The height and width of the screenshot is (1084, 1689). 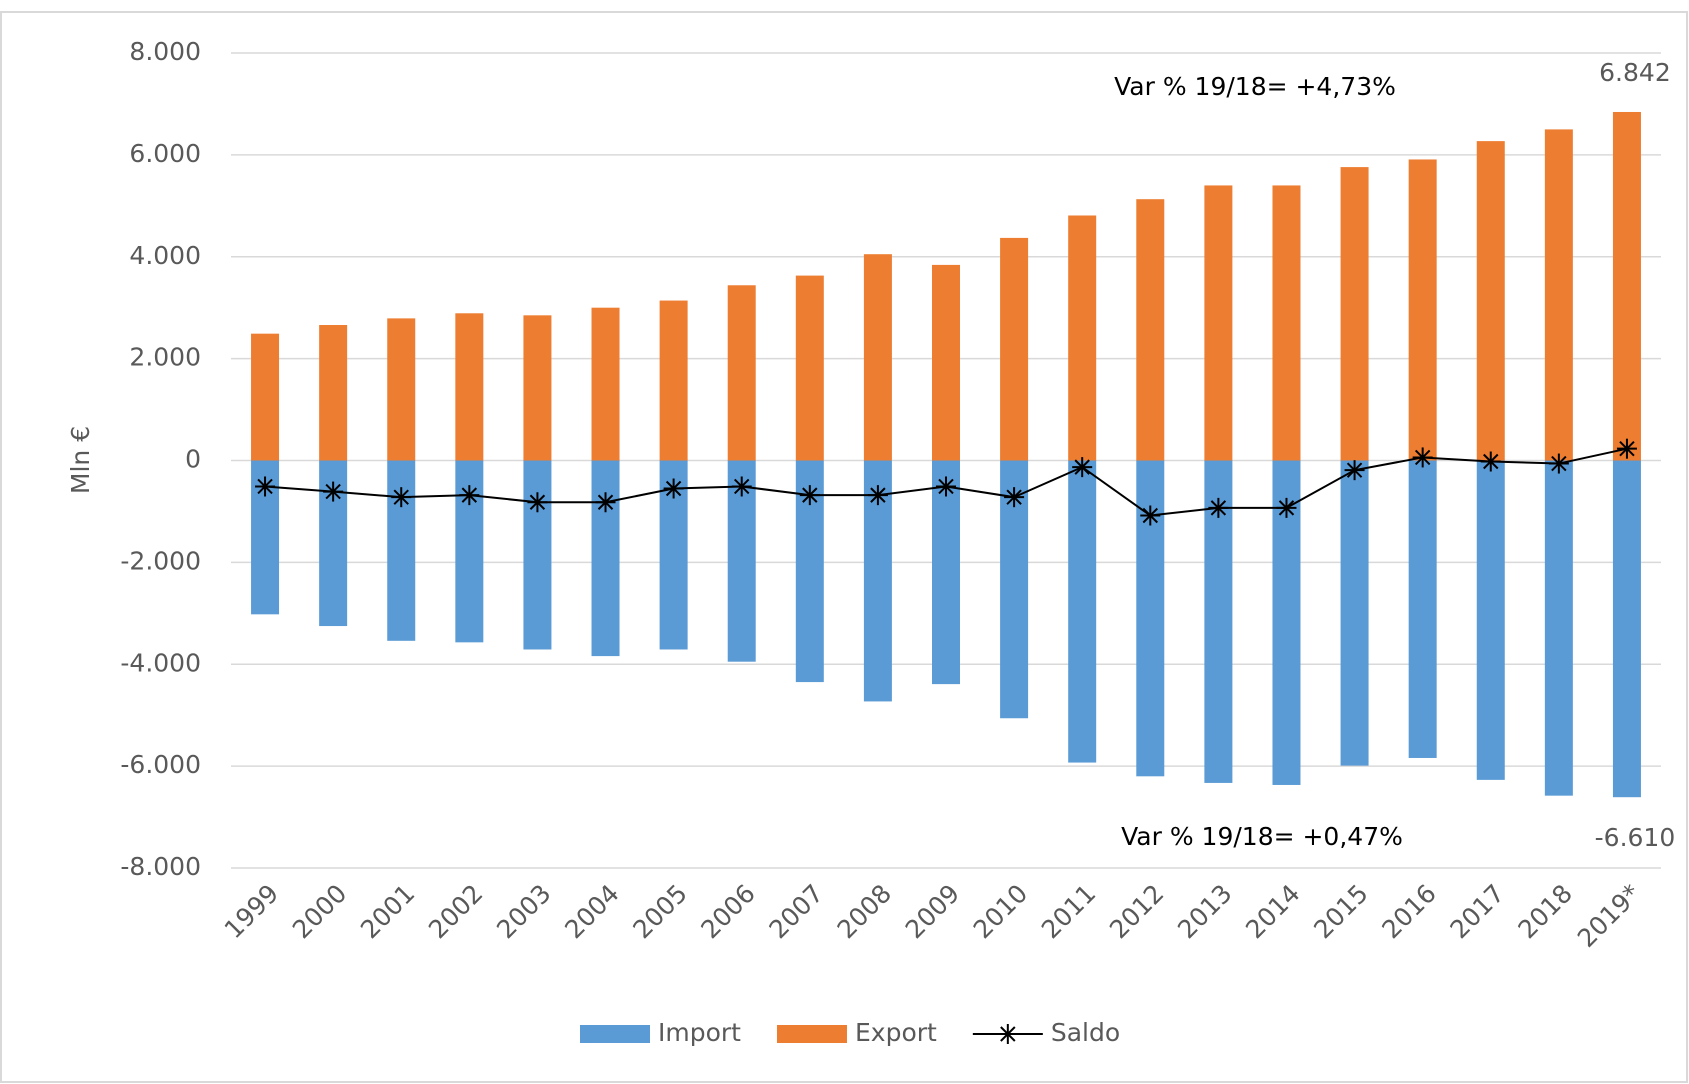 What do you see at coordinates (896, 1032) in the screenshot?
I see `legend-label: Export` at bounding box center [896, 1032].